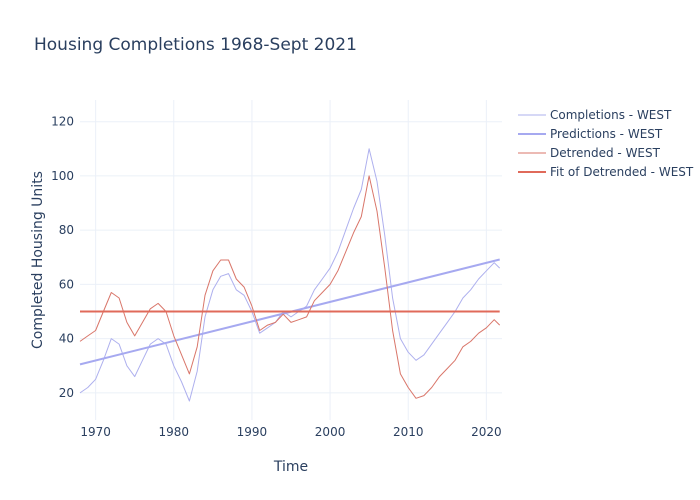  What do you see at coordinates (62, 122) in the screenshot?
I see `y-tick-label: 120` at bounding box center [62, 122].